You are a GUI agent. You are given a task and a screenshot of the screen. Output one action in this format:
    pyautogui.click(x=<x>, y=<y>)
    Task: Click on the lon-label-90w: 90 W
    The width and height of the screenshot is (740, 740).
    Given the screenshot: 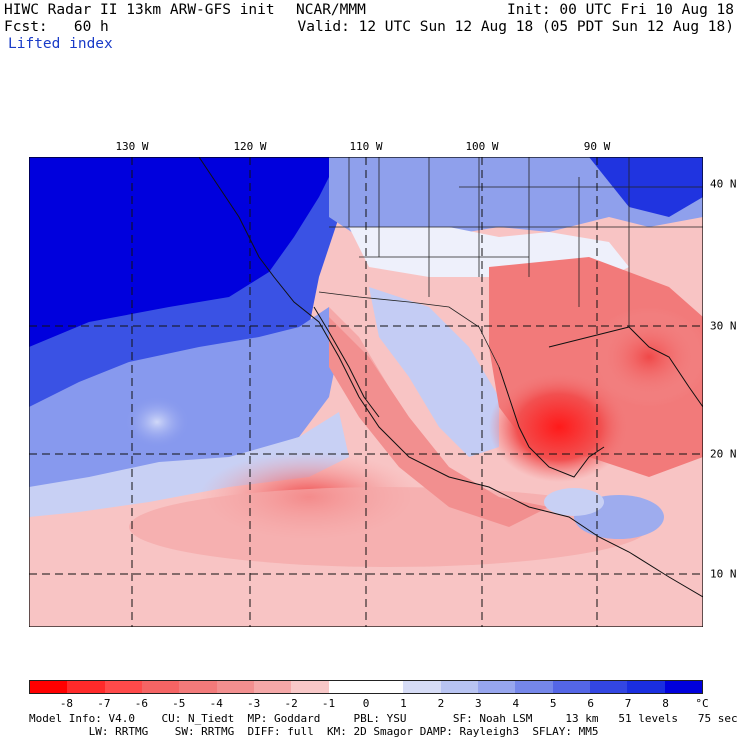 What is the action you would take?
    pyautogui.click(x=597, y=146)
    